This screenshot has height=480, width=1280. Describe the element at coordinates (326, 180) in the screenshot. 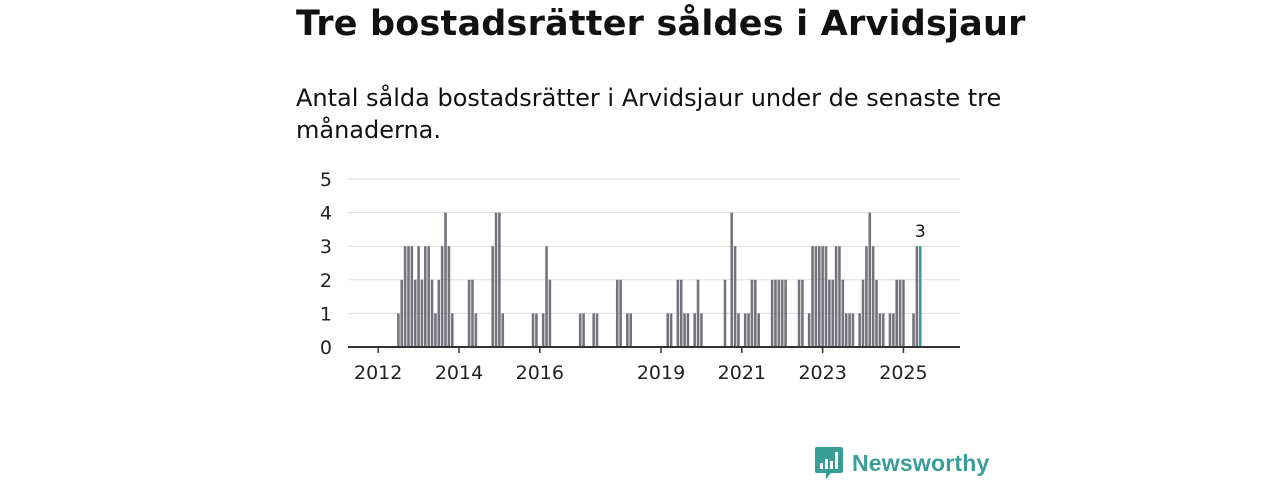

I see `y-tick-label: 5` at that location.